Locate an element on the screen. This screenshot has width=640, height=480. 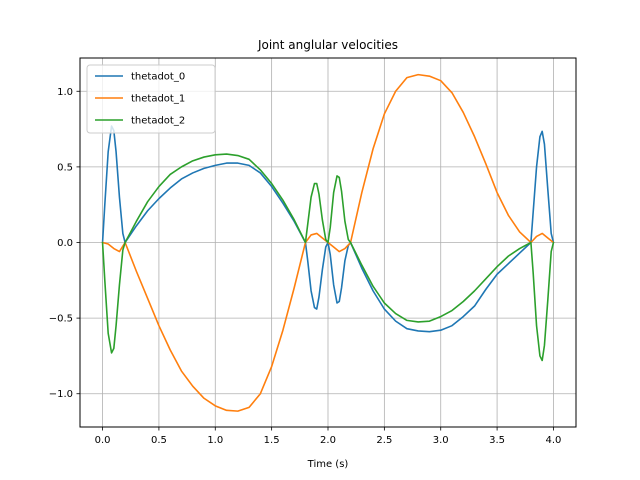
x-tick-label: 3.0 is located at coordinates (441, 440).